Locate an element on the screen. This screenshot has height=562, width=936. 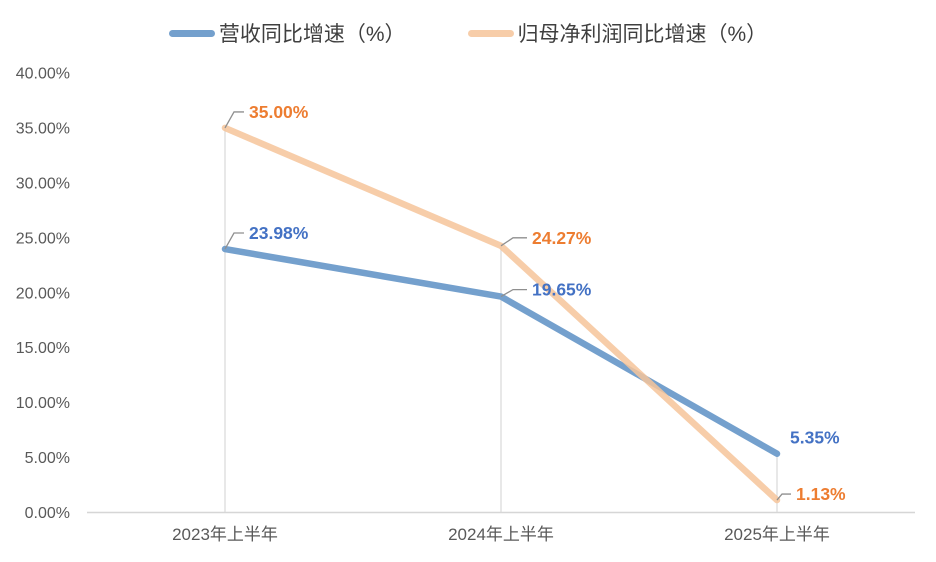
revenue-growth-data-label: 19.65% is located at coordinates (562, 290).